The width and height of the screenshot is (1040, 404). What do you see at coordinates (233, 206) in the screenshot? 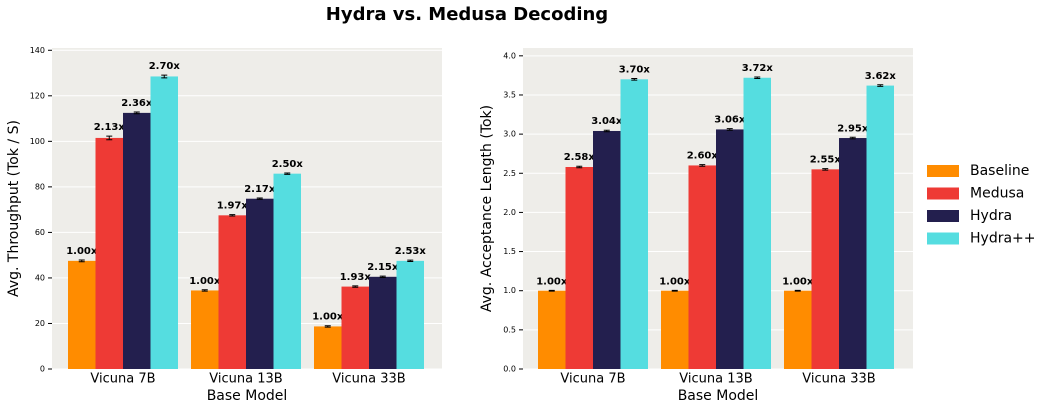
I see `speedup-label: 1.97x` at bounding box center [233, 206].